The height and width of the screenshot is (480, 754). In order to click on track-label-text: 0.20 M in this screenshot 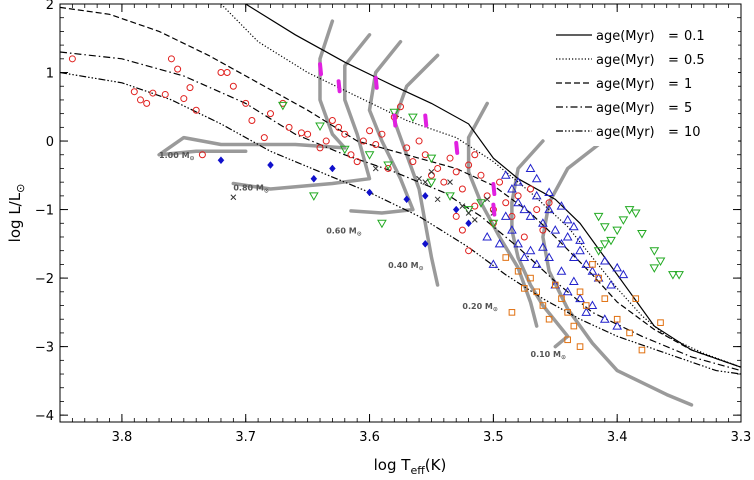, I will do `click(477, 306)`.